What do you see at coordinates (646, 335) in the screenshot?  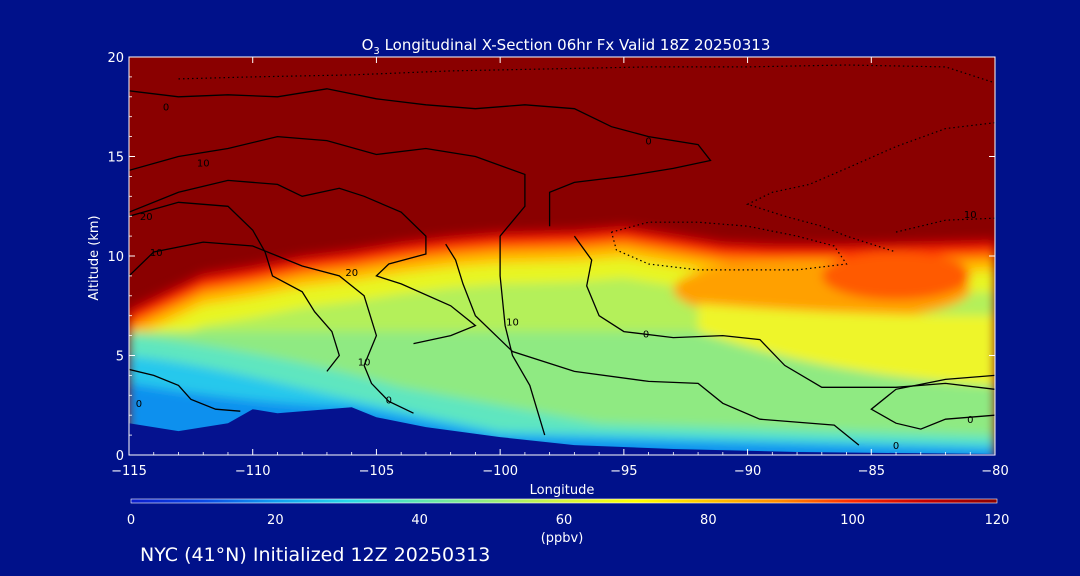 I see `contour-label-10: 0` at bounding box center [646, 335].